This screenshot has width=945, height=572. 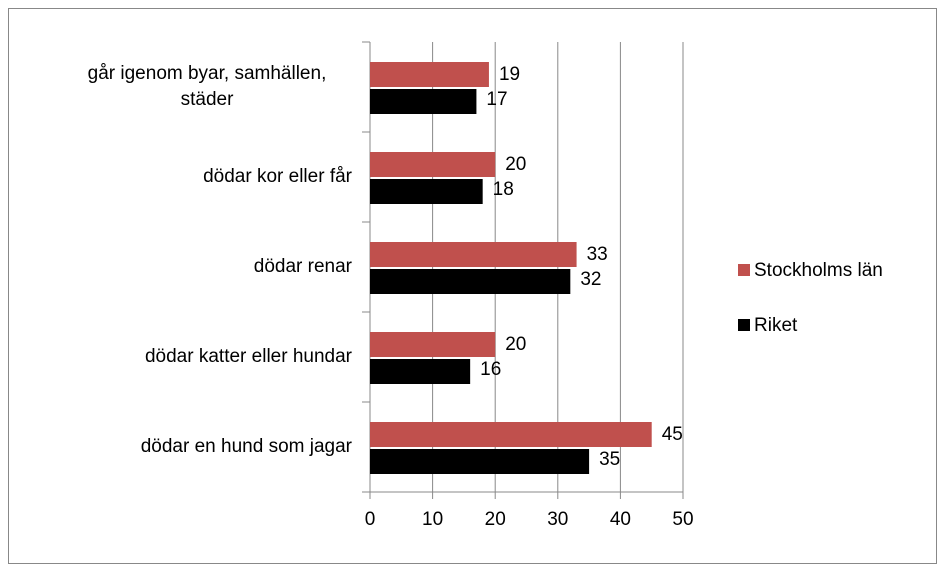 I want to click on y-tick-label: dödar en hund som jagar, so click(x=246, y=446).